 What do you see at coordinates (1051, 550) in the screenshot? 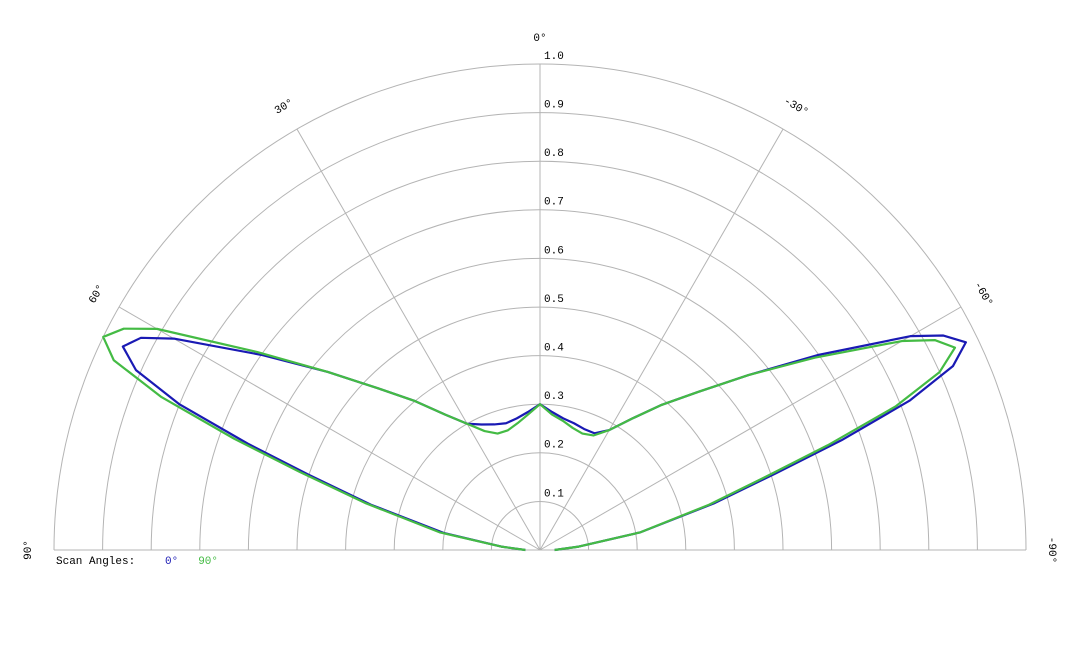
I see `angle-label: -90°` at bounding box center [1051, 550].